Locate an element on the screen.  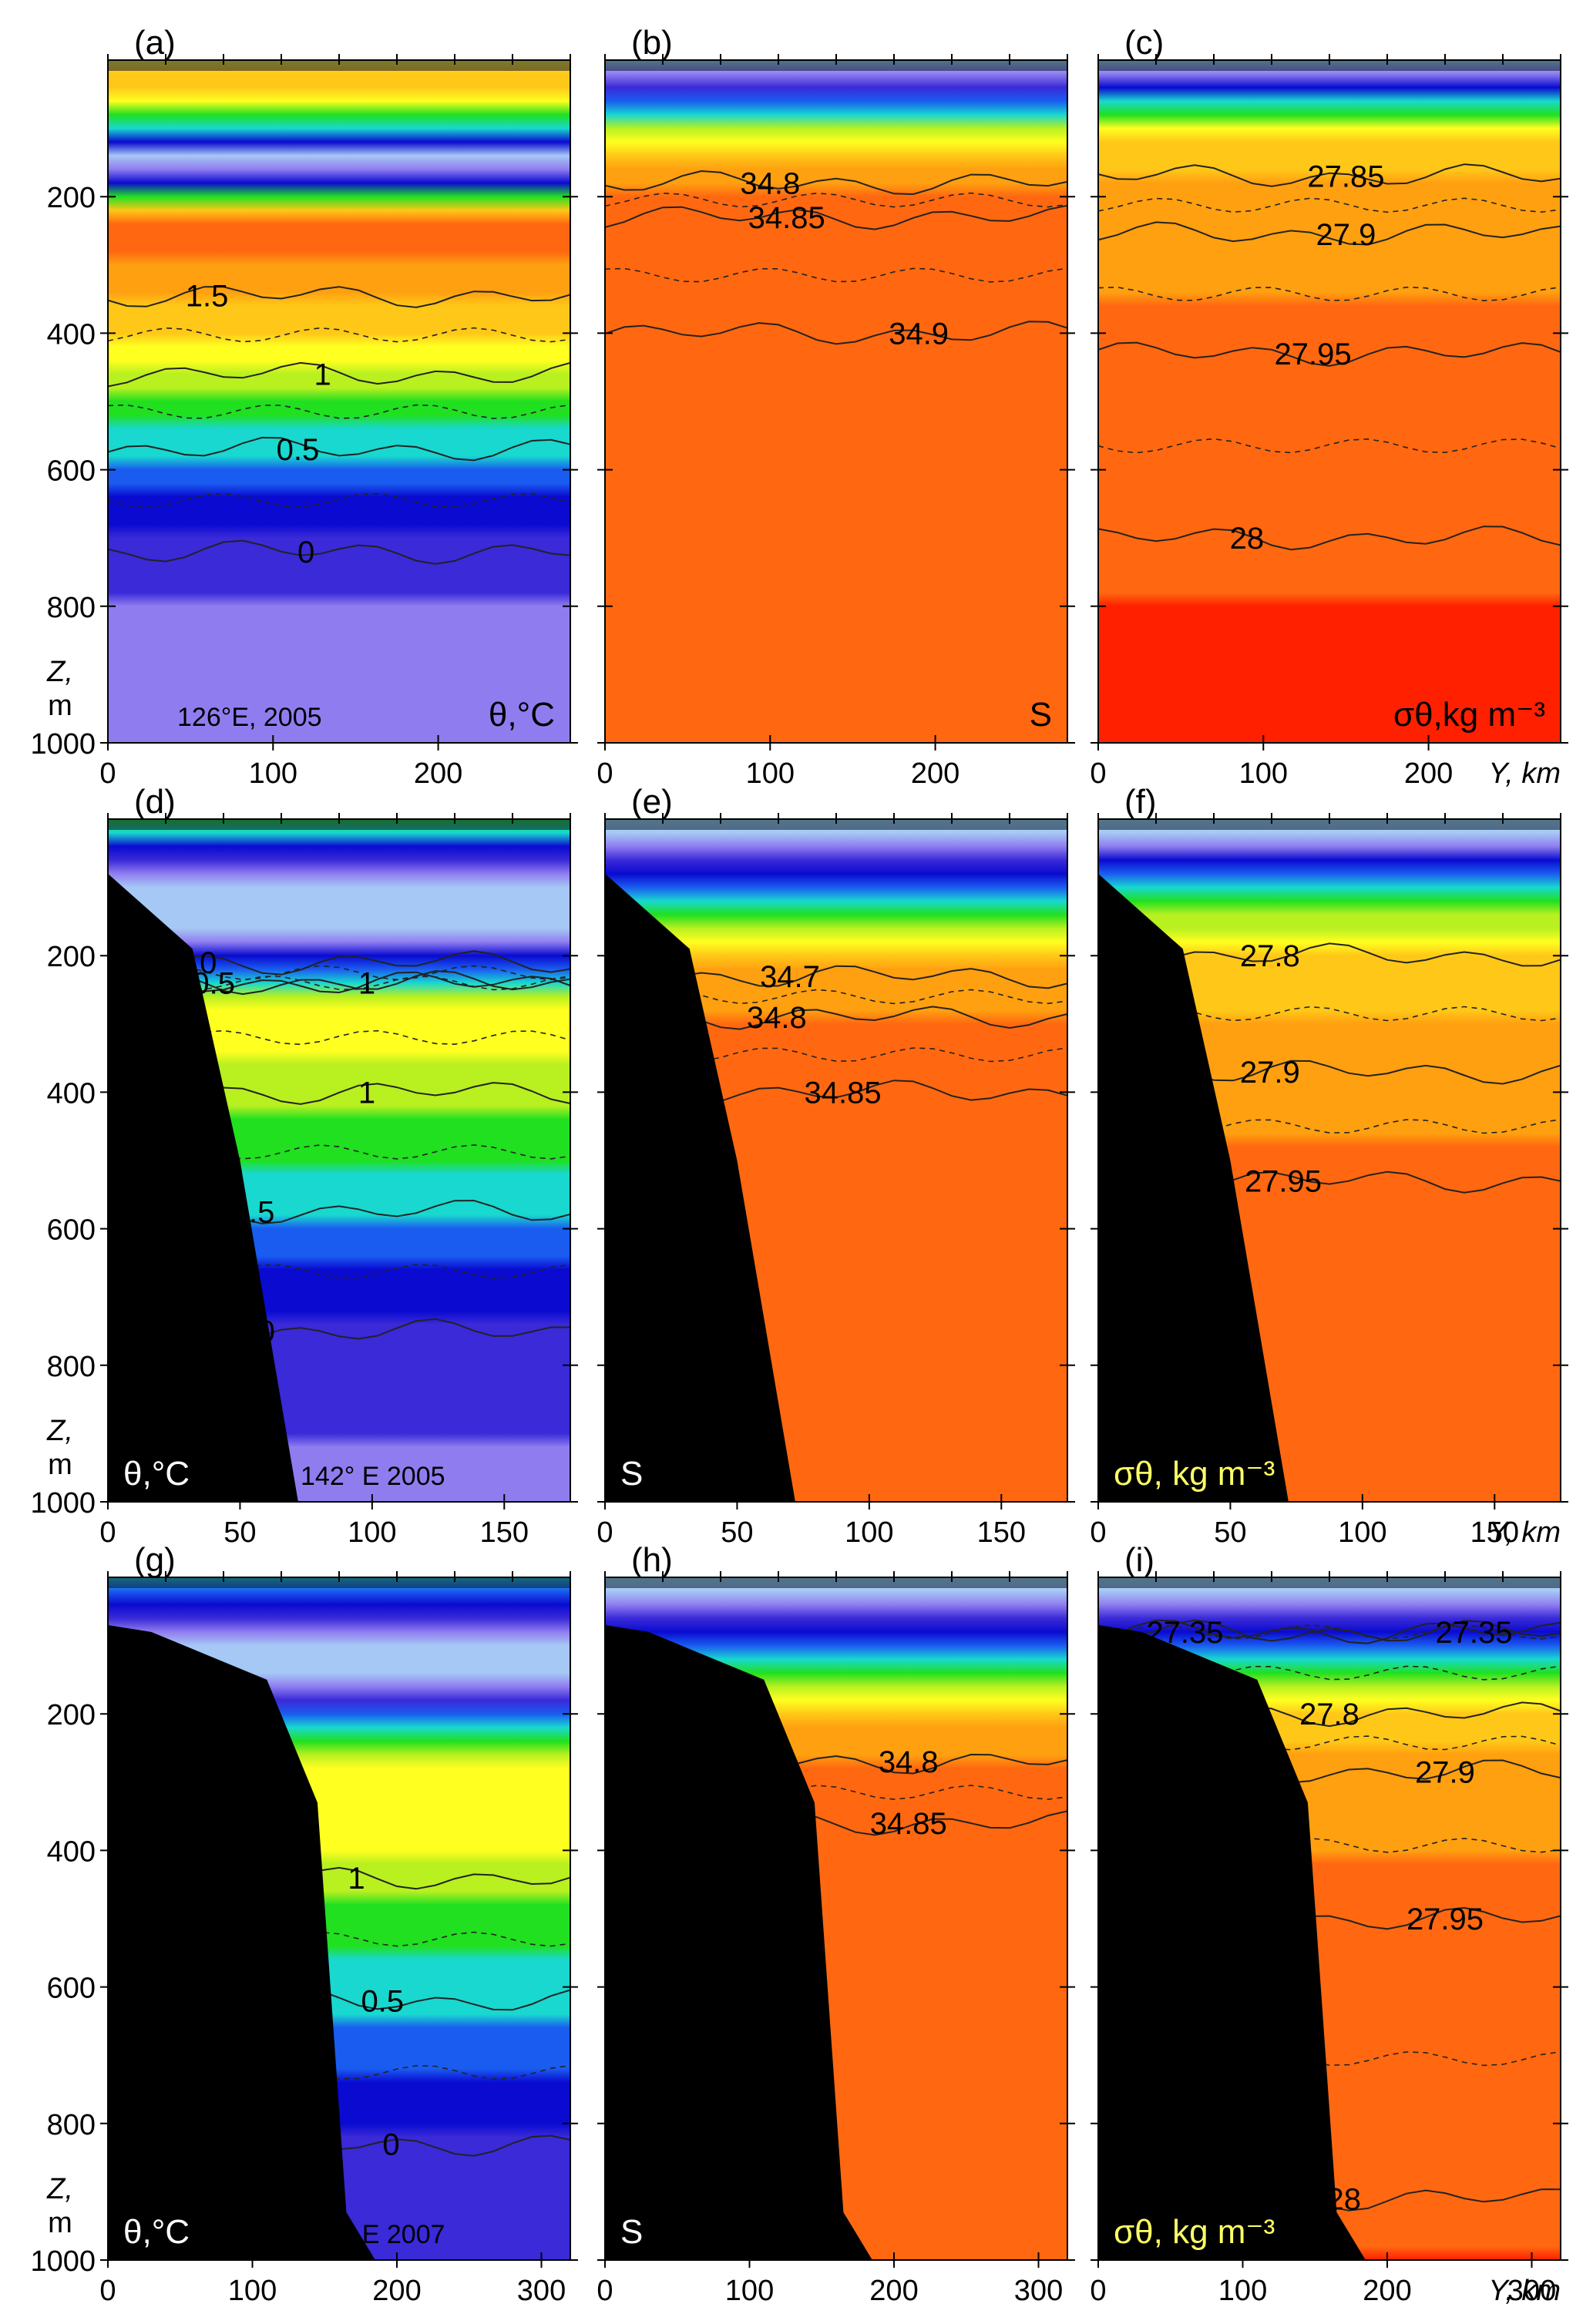
isoline-label: 27.85 is located at coordinates (1345, 177).